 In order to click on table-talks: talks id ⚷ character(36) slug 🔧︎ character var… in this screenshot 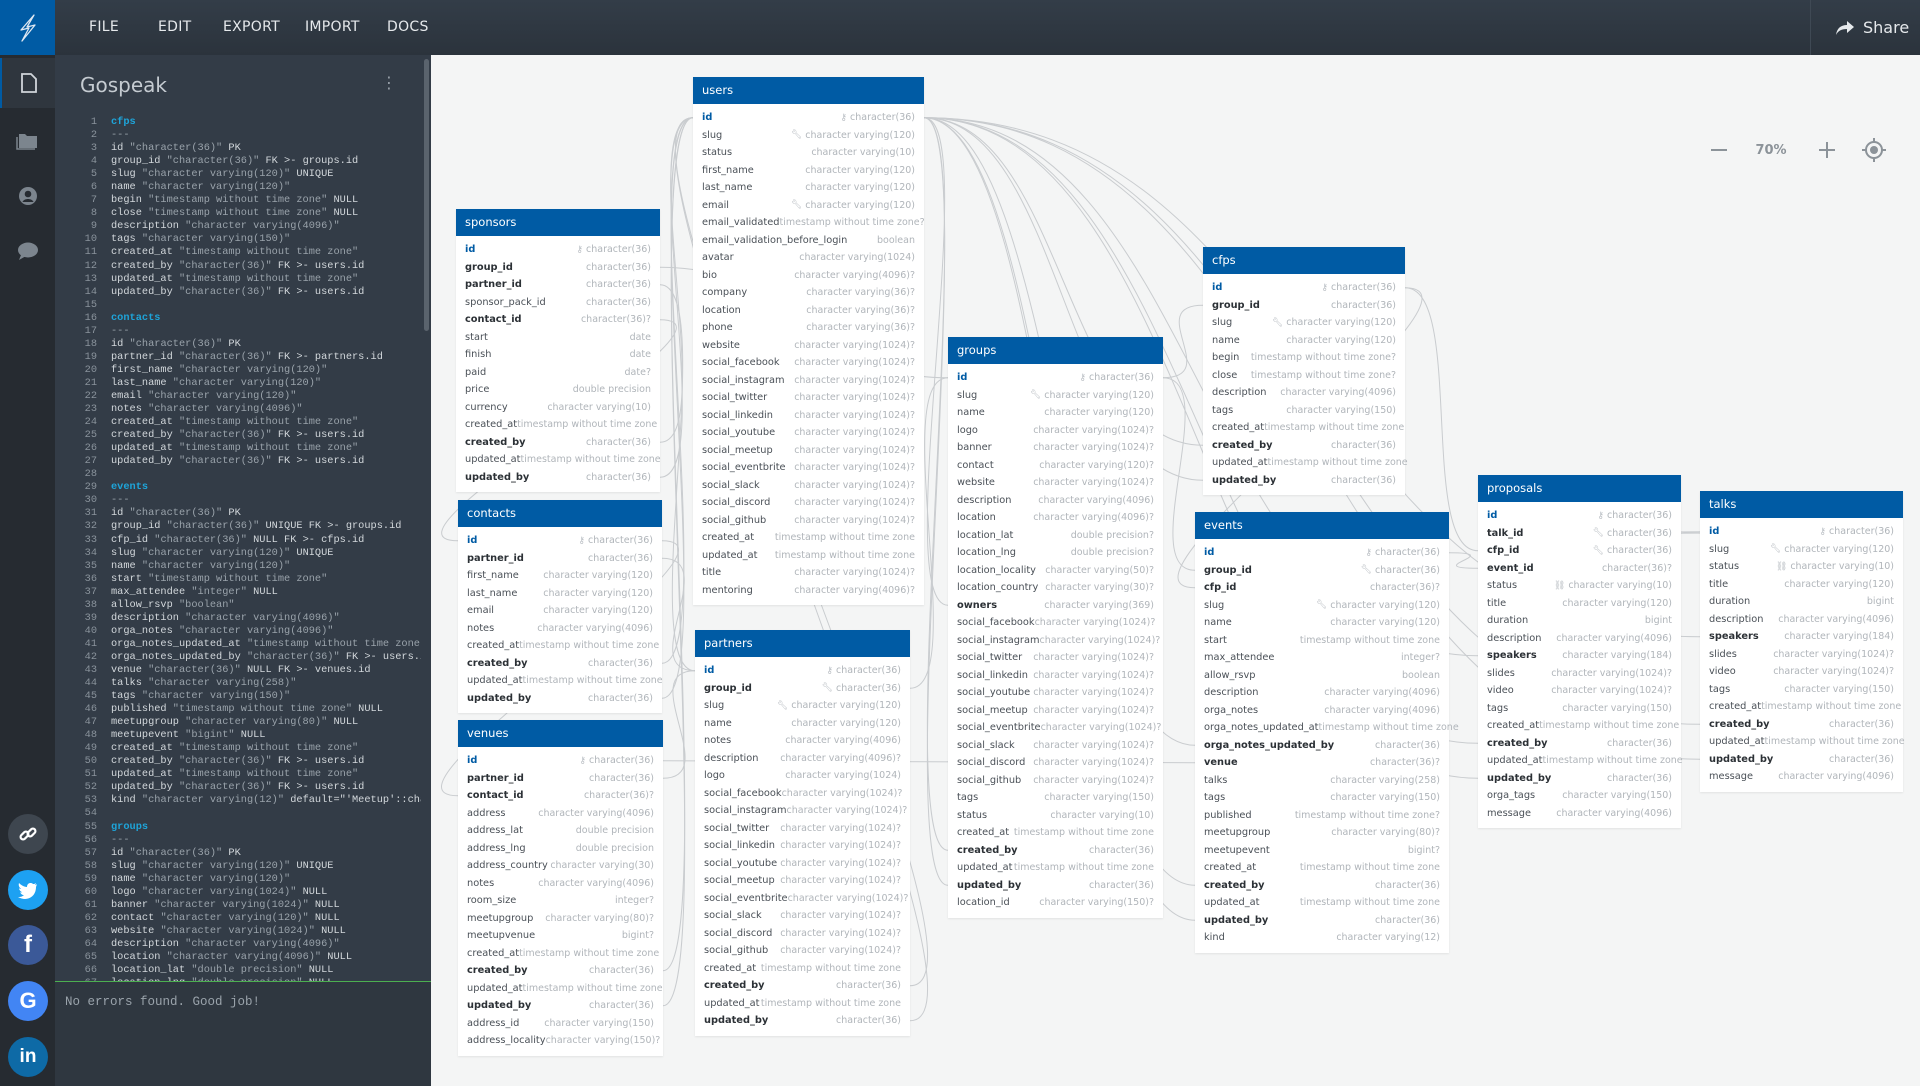, I will do `click(1802, 641)`.